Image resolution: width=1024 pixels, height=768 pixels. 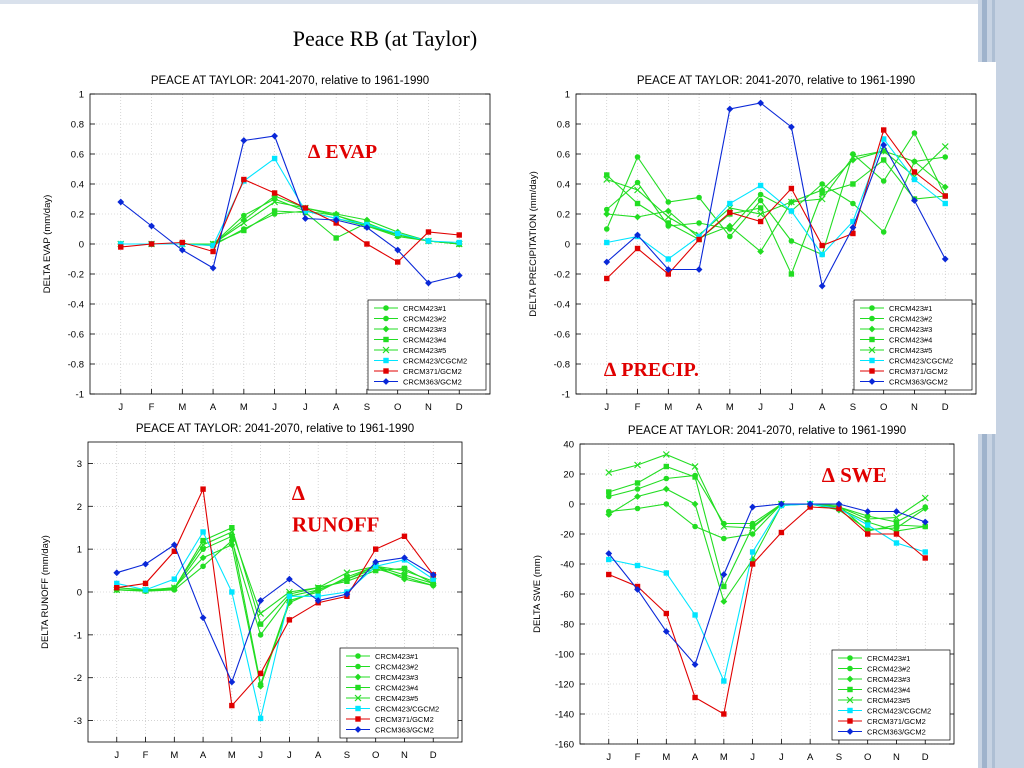 What do you see at coordinates (78, 721) in the screenshot?
I see `y-tick-label: -3` at bounding box center [78, 721].